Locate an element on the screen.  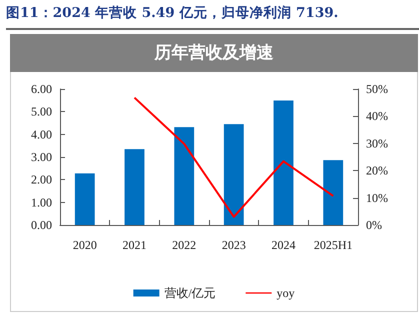
y2-tick-label: 40% is located at coordinates (377, 116).